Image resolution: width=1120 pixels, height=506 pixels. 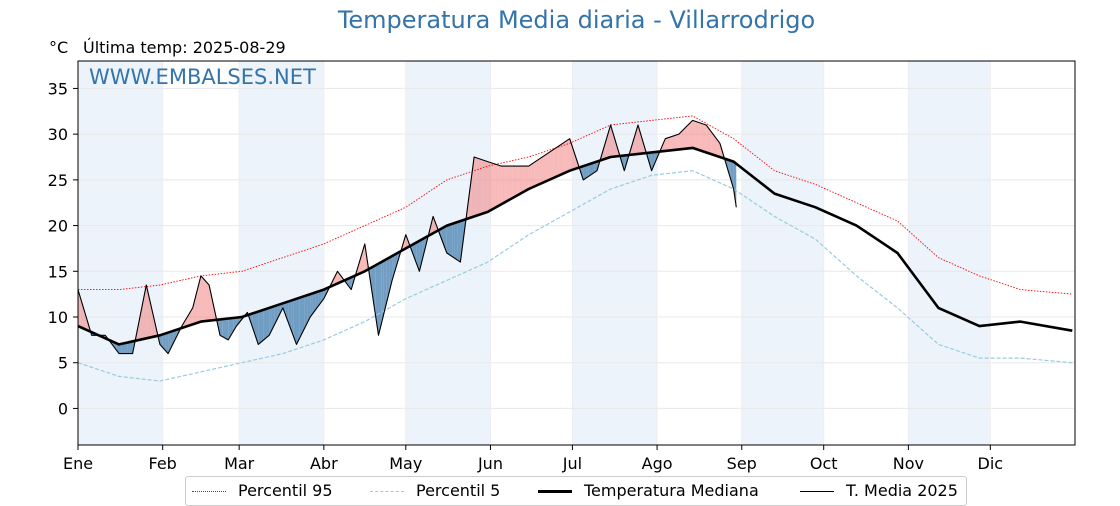 What do you see at coordinates (163, 463) in the screenshot?
I see `x-tick-label: Feb` at bounding box center [163, 463].